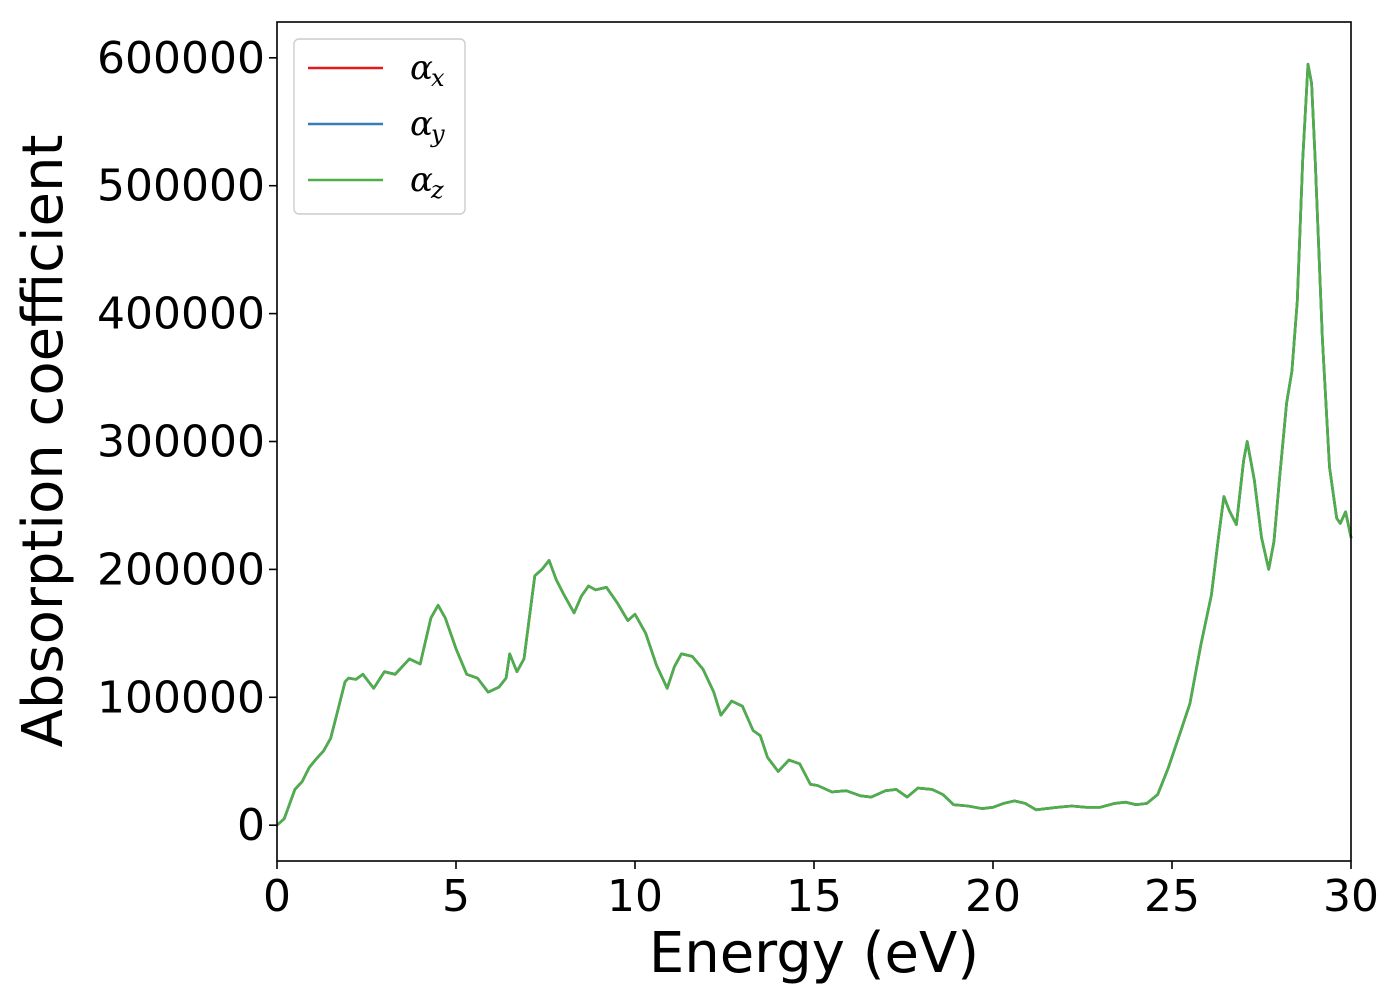  Describe the element at coordinates (993, 896) in the screenshot. I see `x-tick-label: 20` at that location.